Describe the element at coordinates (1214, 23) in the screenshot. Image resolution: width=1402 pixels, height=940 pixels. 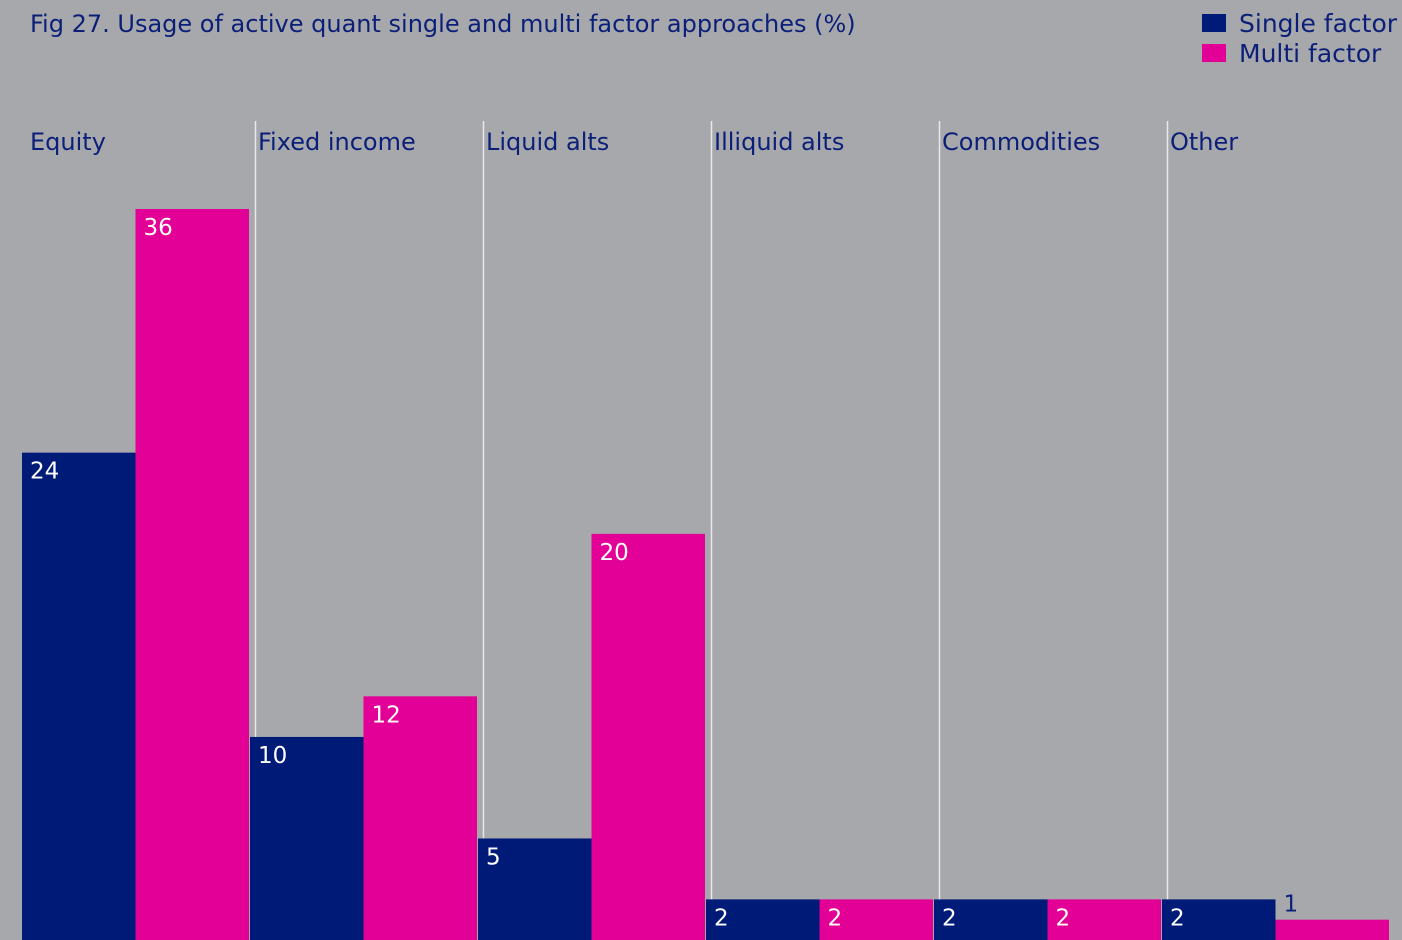
I see `legend-swatch-single-factor` at that location.